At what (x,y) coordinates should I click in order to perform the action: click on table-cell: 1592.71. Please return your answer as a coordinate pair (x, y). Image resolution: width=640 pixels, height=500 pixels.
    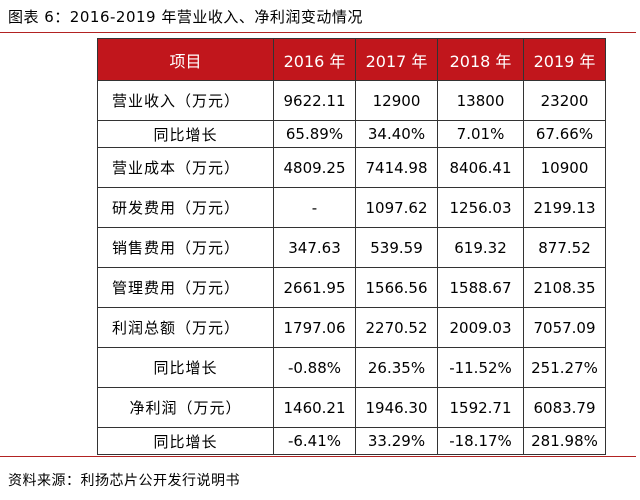
    Looking at the image, I should click on (480, 407).